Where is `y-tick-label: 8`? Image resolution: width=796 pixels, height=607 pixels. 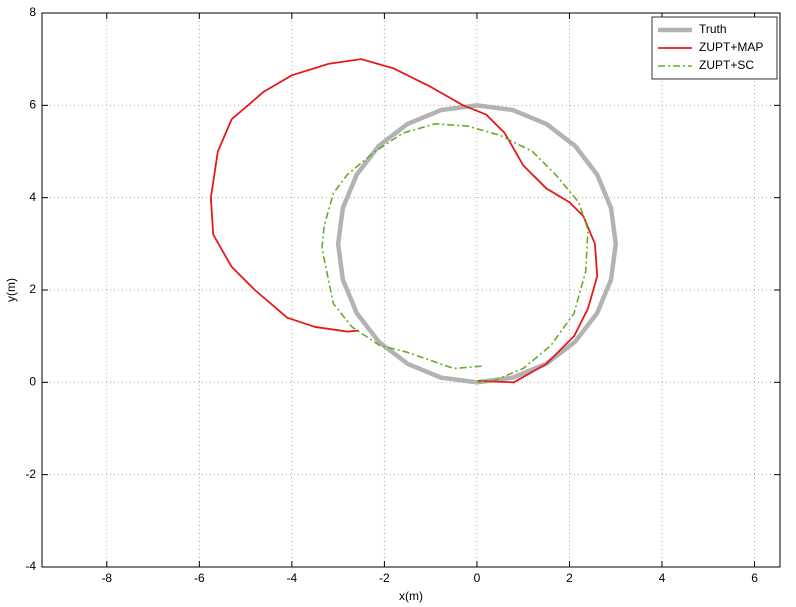 y-tick-label: 8 is located at coordinates (32, 12).